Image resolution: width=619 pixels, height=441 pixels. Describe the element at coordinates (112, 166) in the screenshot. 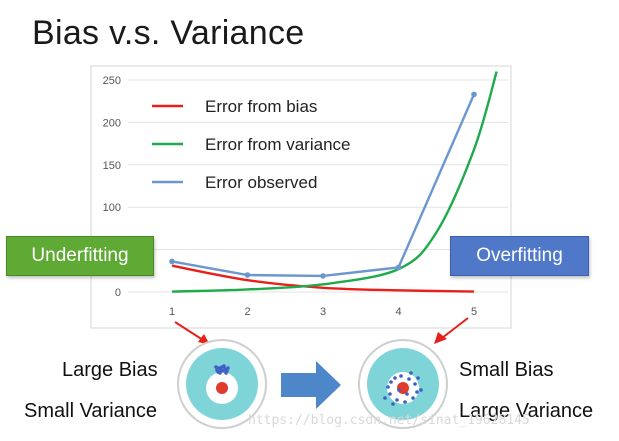

I see `y-tick-label: 150` at that location.